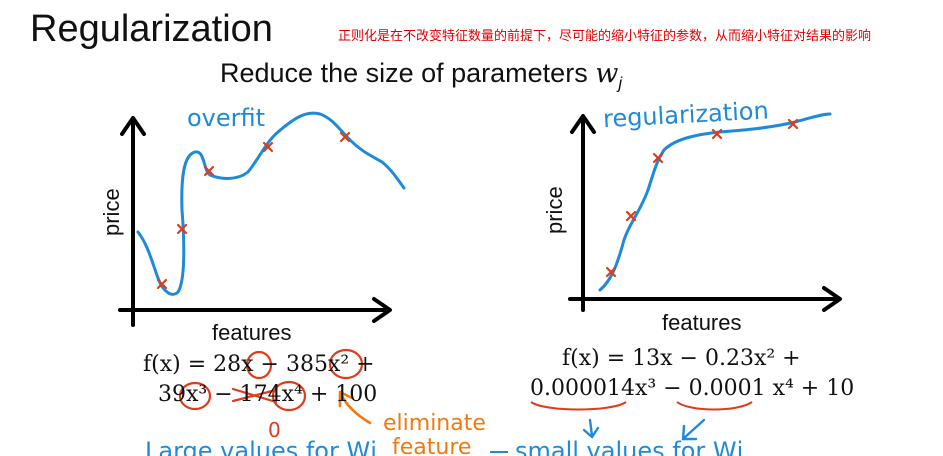 The height and width of the screenshot is (456, 943). I want to click on overfit-annotation: overfit, so click(226, 118).